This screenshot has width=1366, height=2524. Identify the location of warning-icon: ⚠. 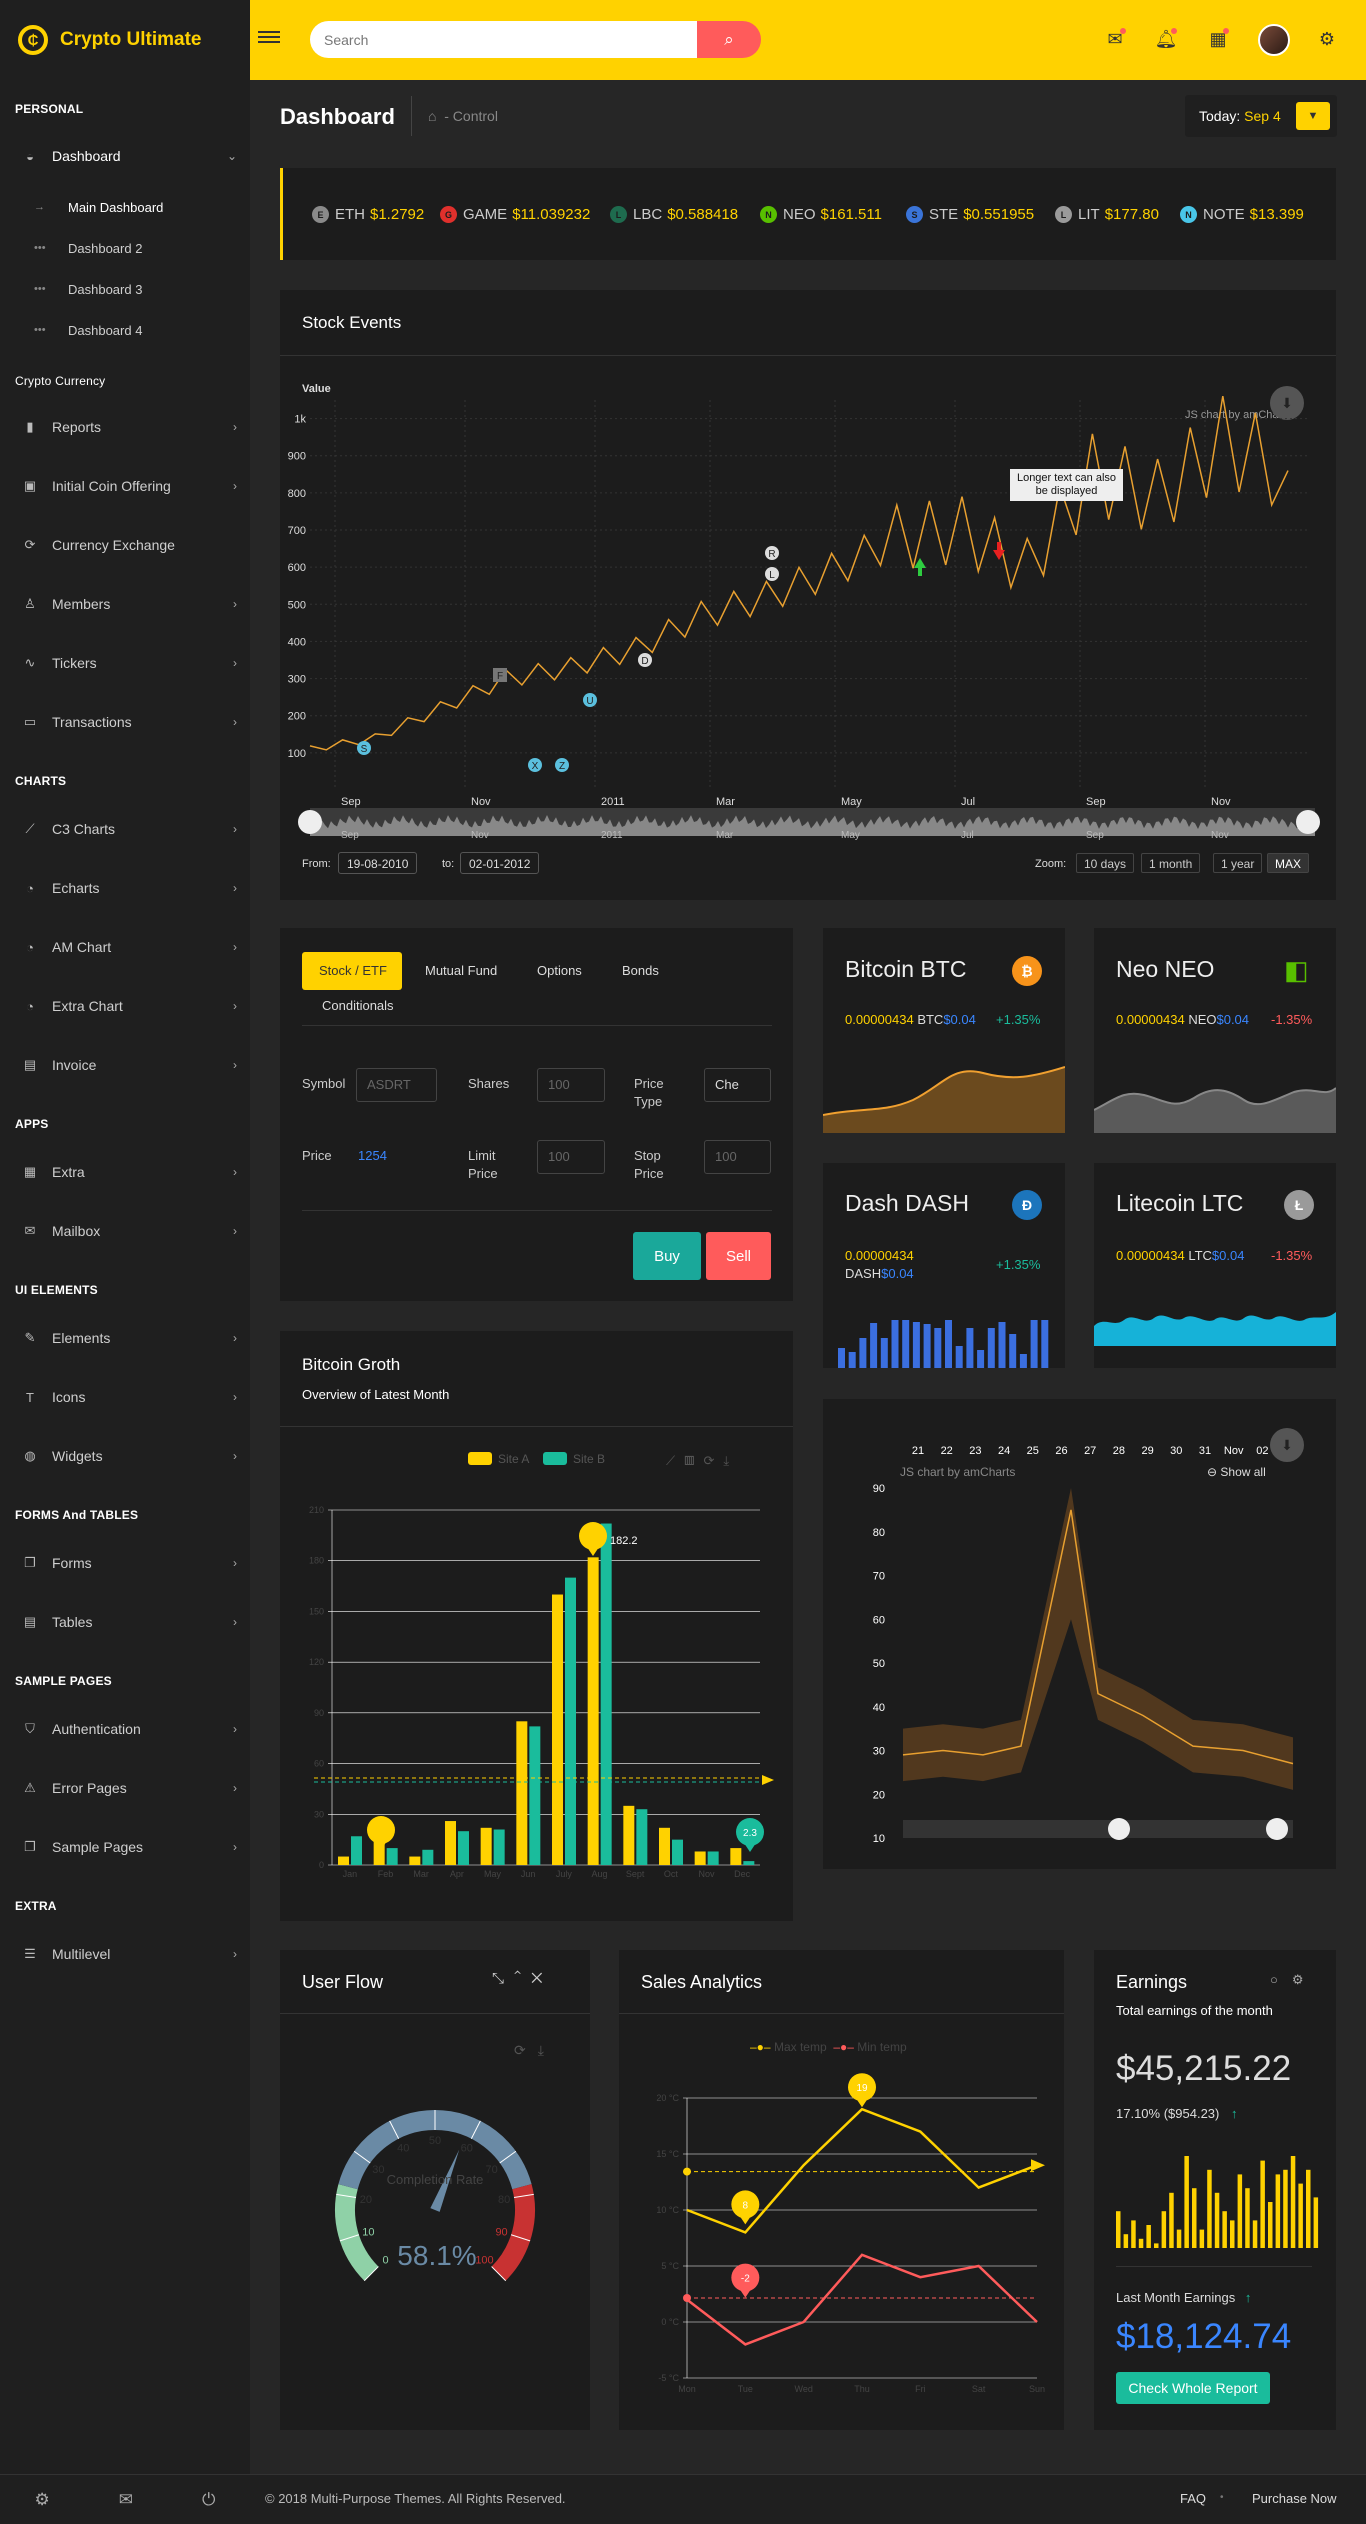
(30, 1787).